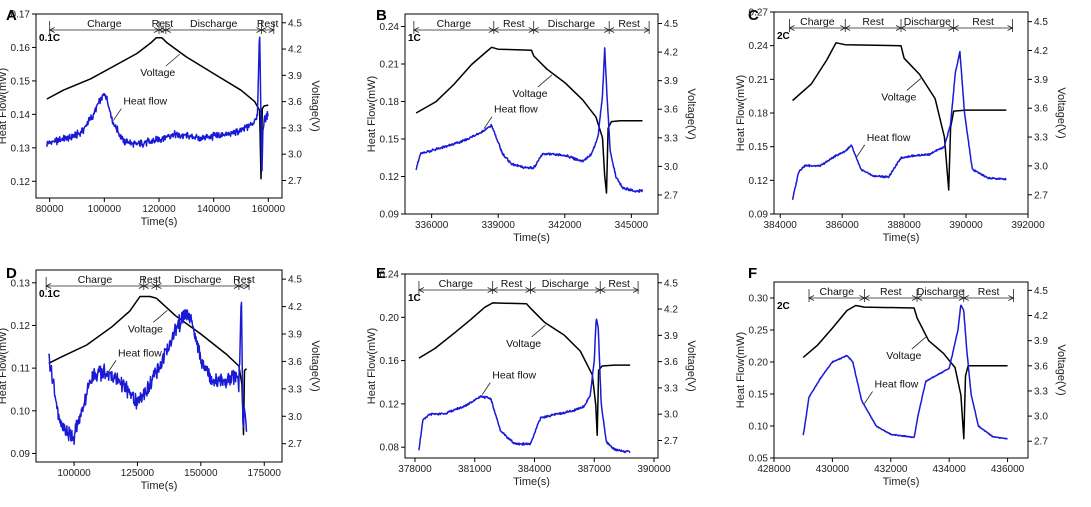 The image size is (1091, 507). Describe the element at coordinates (20, 369) in the screenshot. I see `y-left-tick-label: 0.11` at that location.